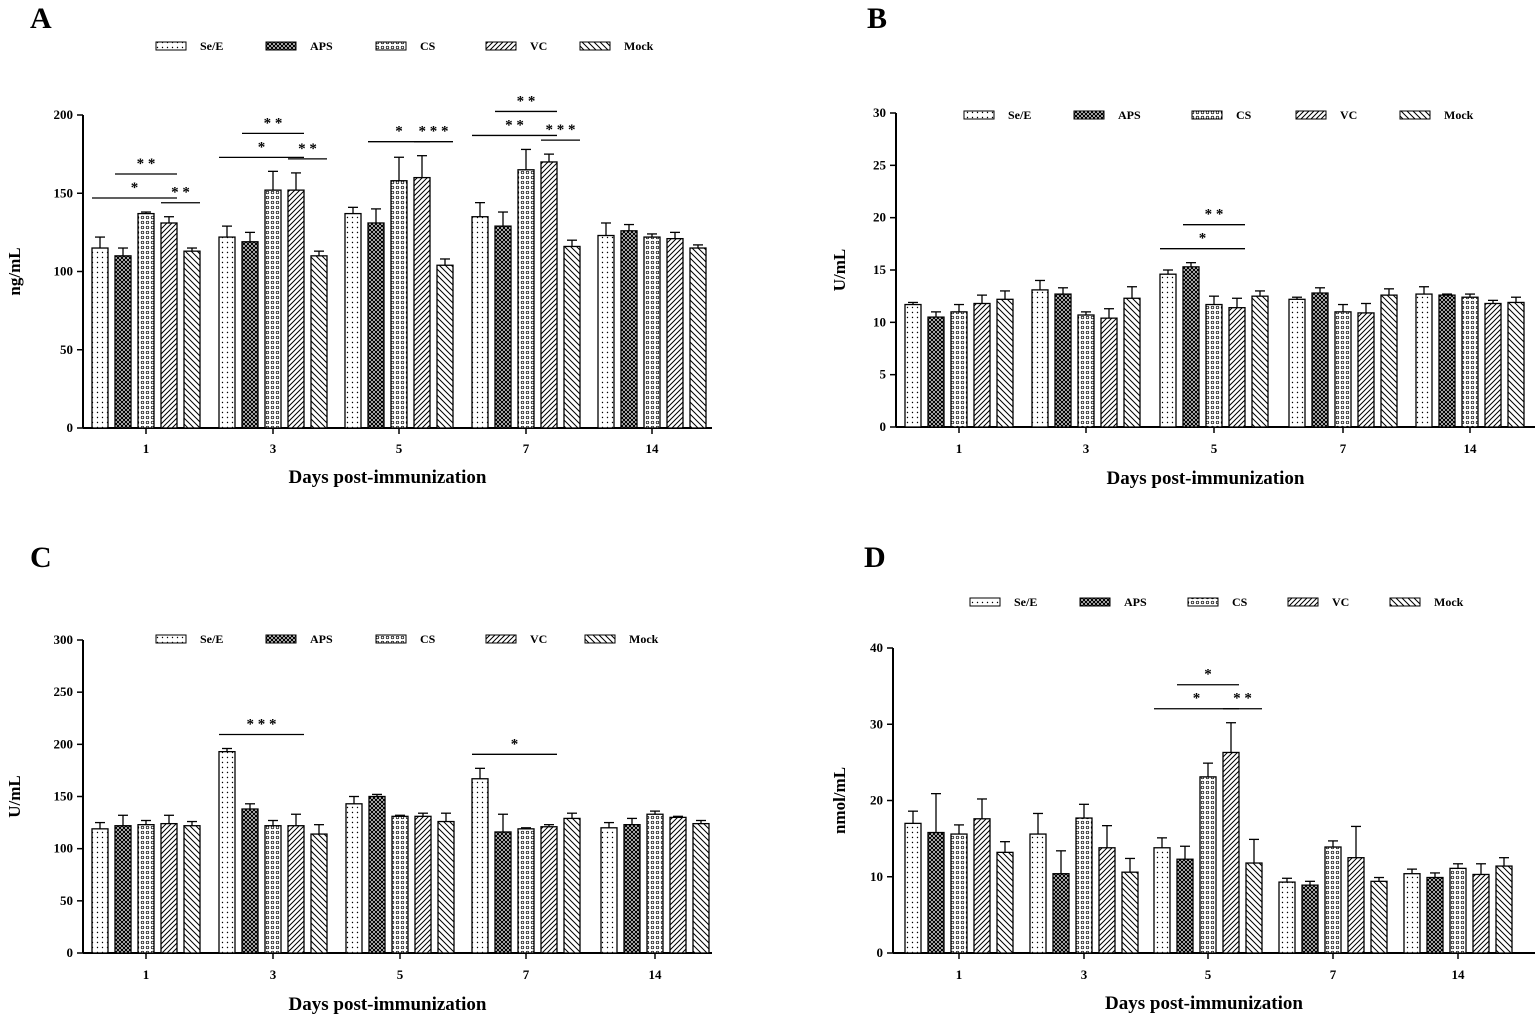 This screenshot has width=1535, height=1017. I want to click on legend-label: Se/E, so click(1019, 115).